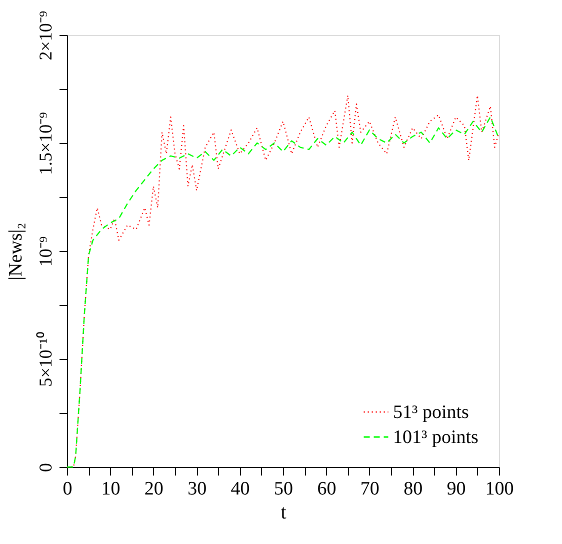  Describe the element at coordinates (154, 489) in the screenshot. I see `x-tick-label: 20` at that location.